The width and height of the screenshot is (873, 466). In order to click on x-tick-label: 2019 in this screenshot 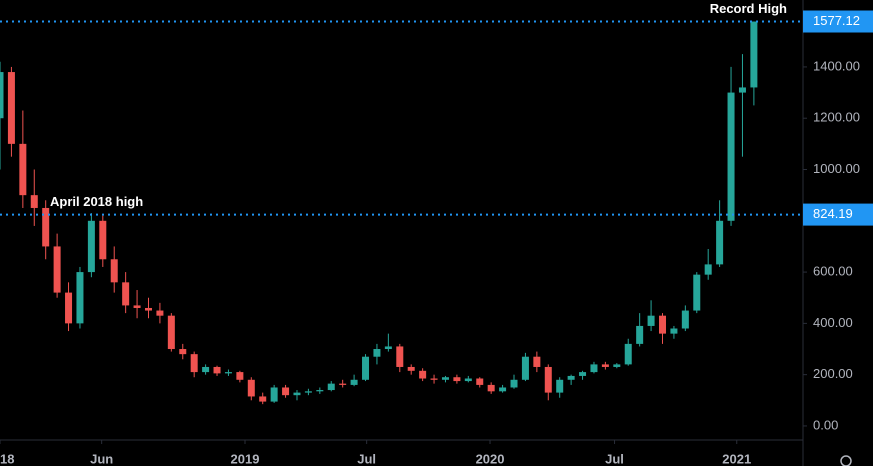, I will do `click(245, 458)`.